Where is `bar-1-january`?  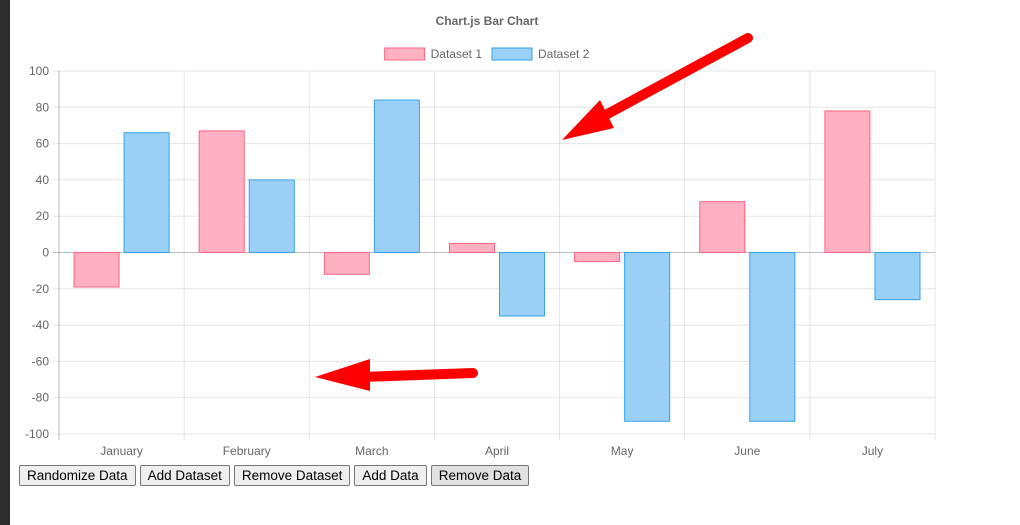 bar-1-january is located at coordinates (96, 270).